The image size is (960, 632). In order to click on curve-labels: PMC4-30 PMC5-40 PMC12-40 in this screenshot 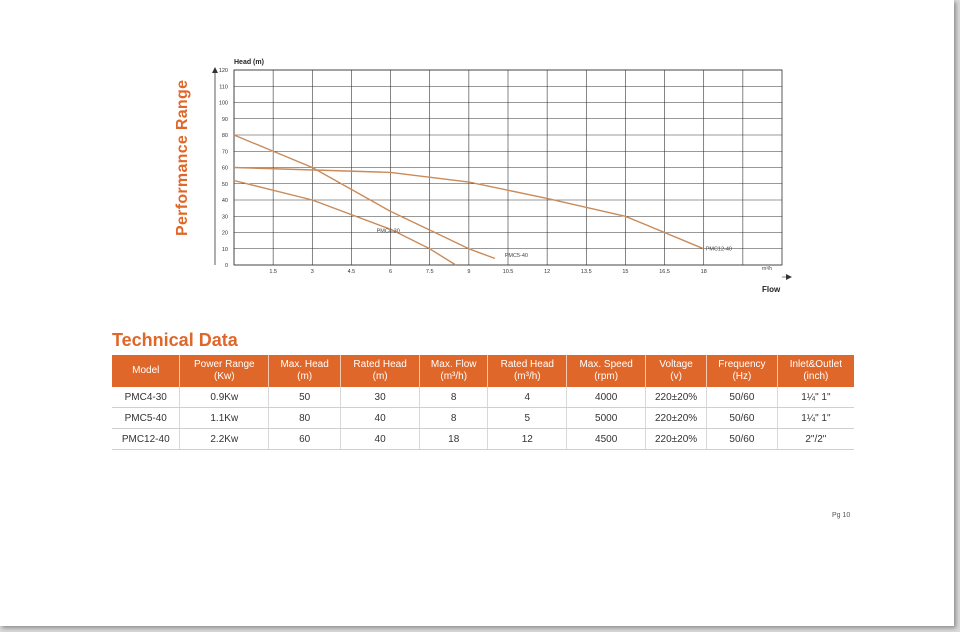, I will do `click(554, 244)`.